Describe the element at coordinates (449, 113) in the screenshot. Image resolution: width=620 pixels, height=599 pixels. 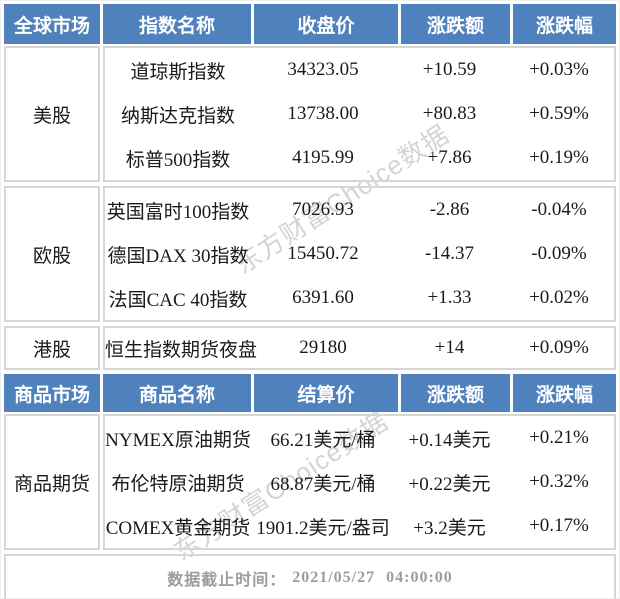
I see `change-amount: +80.83` at that location.